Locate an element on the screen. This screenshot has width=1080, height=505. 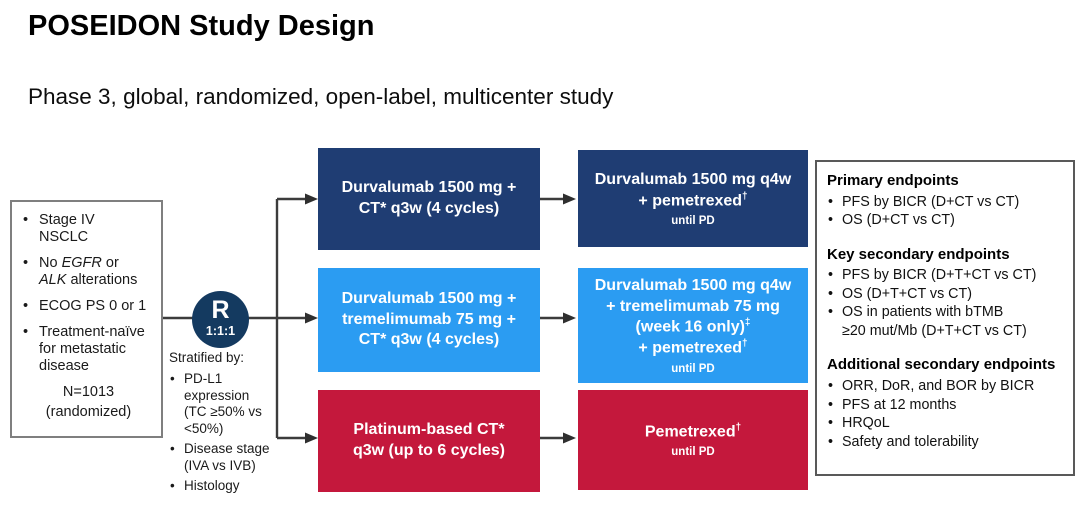
endpoint-item: OS (D+T+CT vs CT) is located at coordinates (946, 294).